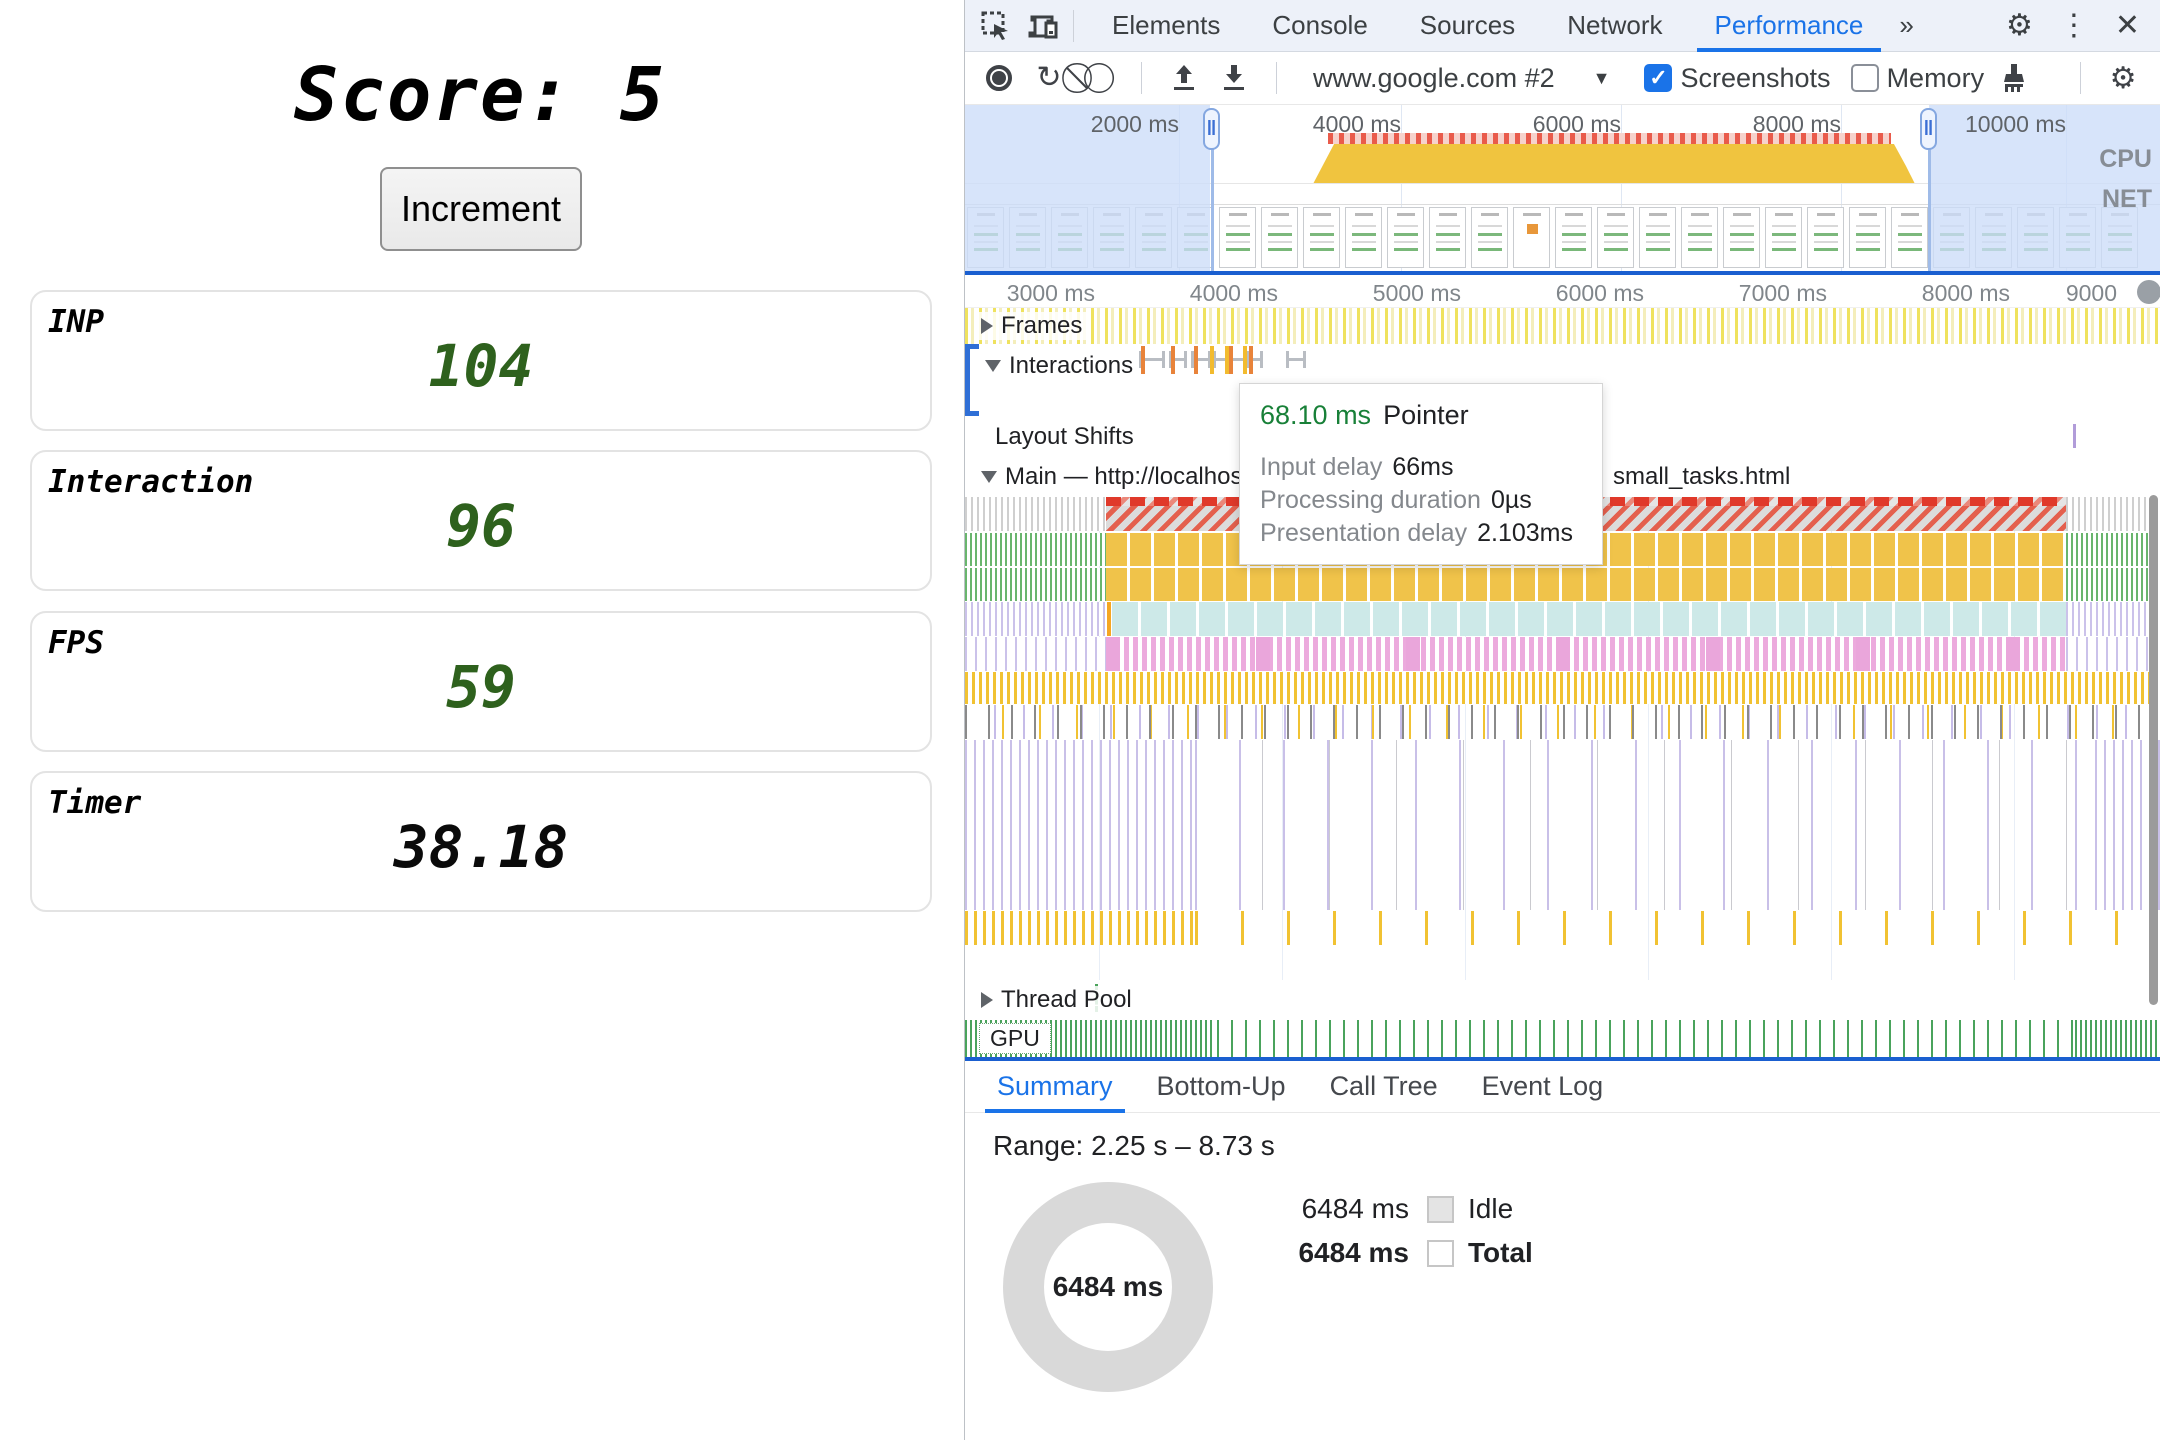  Describe the element at coordinates (1130, 476) in the screenshot. I see `track-title: Main — http://localhost:` at that location.